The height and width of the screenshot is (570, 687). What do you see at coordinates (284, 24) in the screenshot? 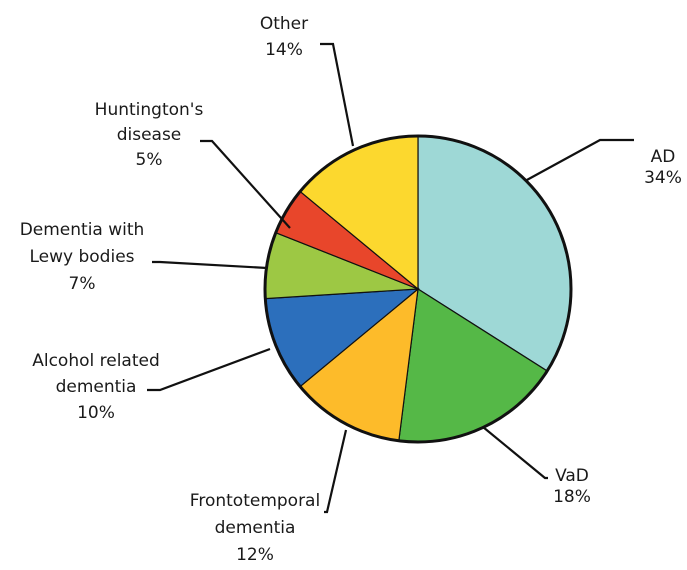
I see `slice-name-label: Other` at bounding box center [284, 24].